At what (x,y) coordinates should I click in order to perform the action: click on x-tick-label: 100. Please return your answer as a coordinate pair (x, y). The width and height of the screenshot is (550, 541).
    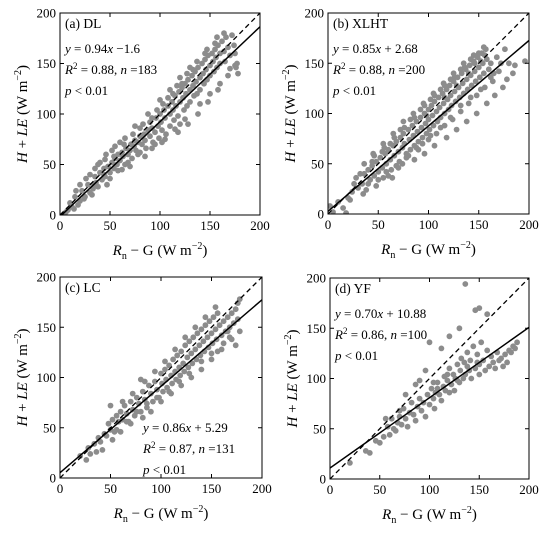
    Looking at the image, I should click on (429, 224).